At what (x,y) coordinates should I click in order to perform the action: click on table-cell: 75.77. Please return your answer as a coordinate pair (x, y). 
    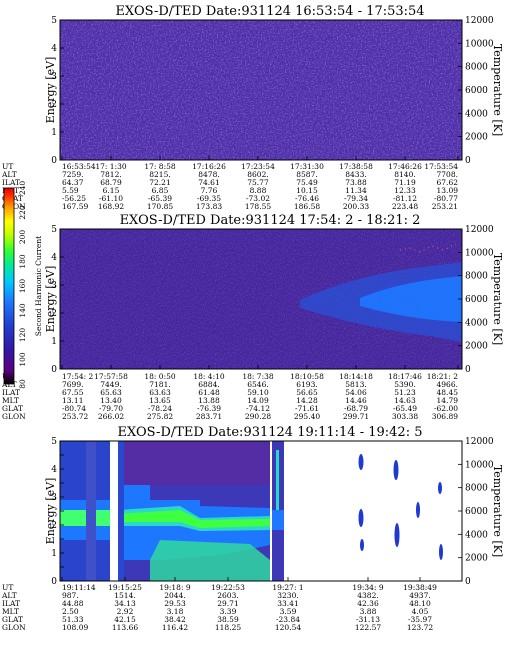
    Looking at the image, I should click on (258, 182).